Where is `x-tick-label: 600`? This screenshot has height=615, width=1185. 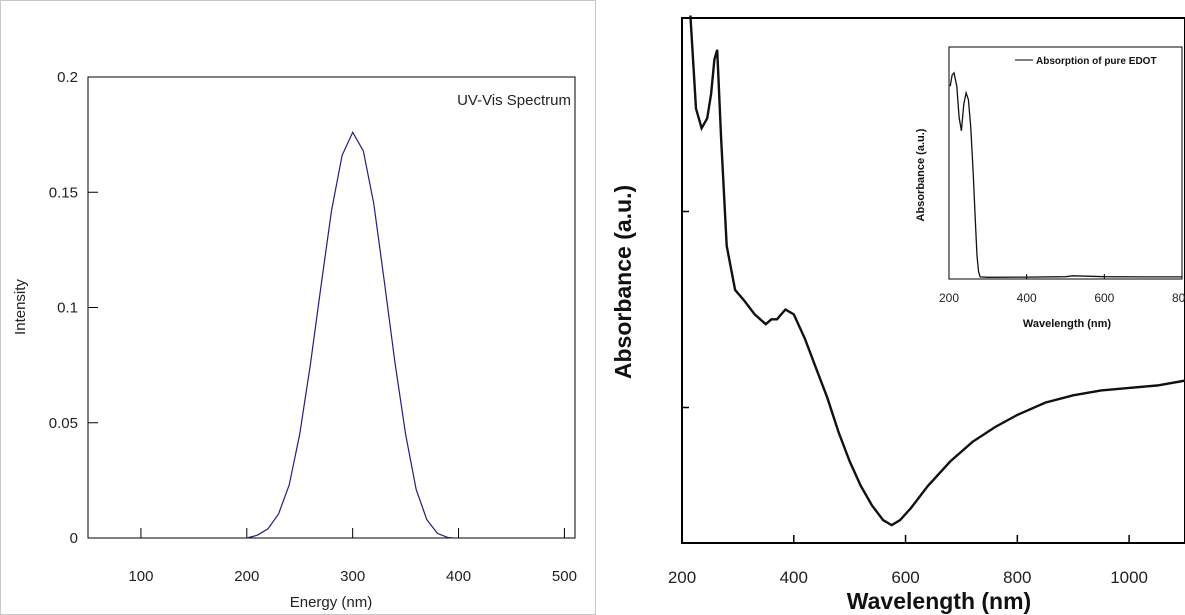 x-tick-label: 600 is located at coordinates (905, 577).